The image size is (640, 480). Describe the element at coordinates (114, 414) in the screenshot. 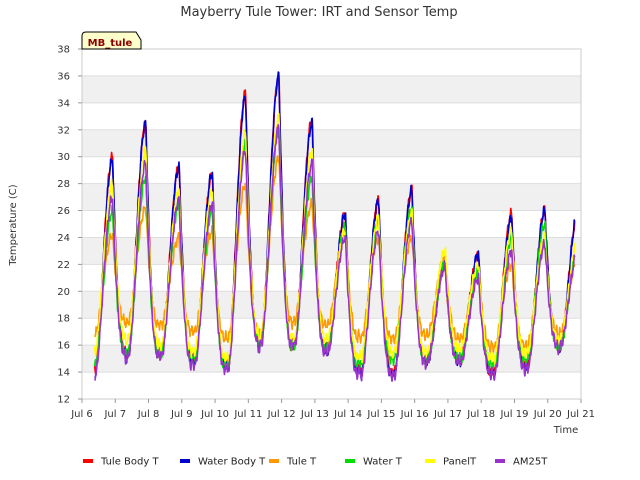

I see `x-tick-label: Jul 7` at that location.